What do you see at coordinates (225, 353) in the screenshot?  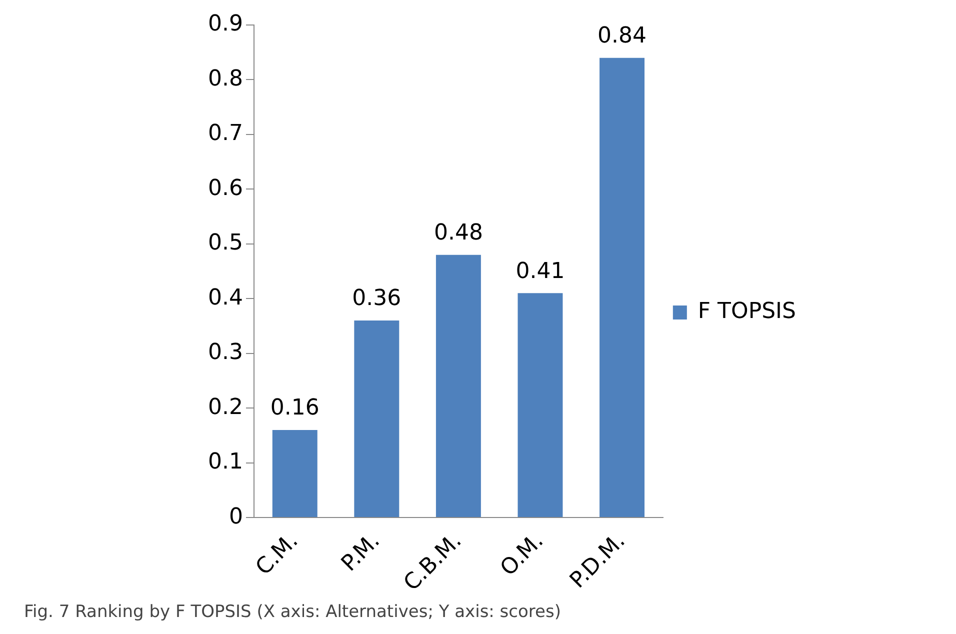 I see `y-tick-label: 0.3` at bounding box center [225, 353].